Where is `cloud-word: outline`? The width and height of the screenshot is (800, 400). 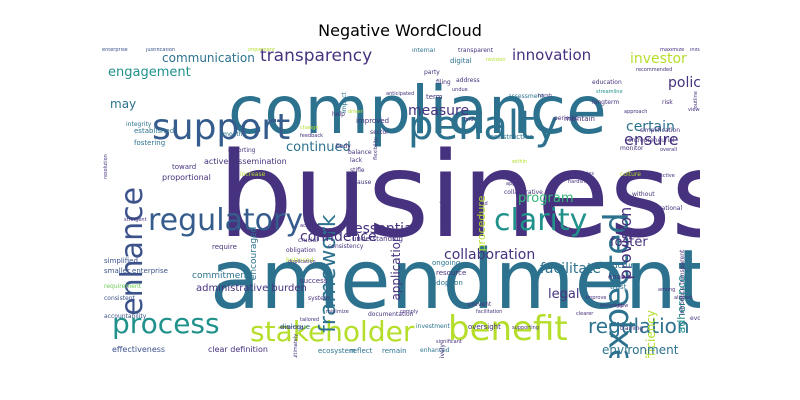 cloud-word: outline is located at coordinates (696, 100).